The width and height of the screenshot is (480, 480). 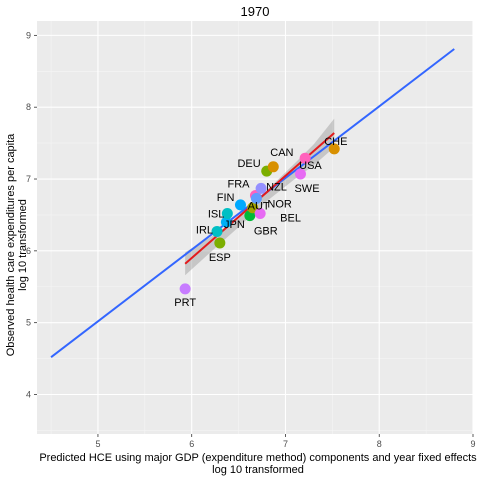 I want to click on data-point-bel, so click(x=260, y=213).